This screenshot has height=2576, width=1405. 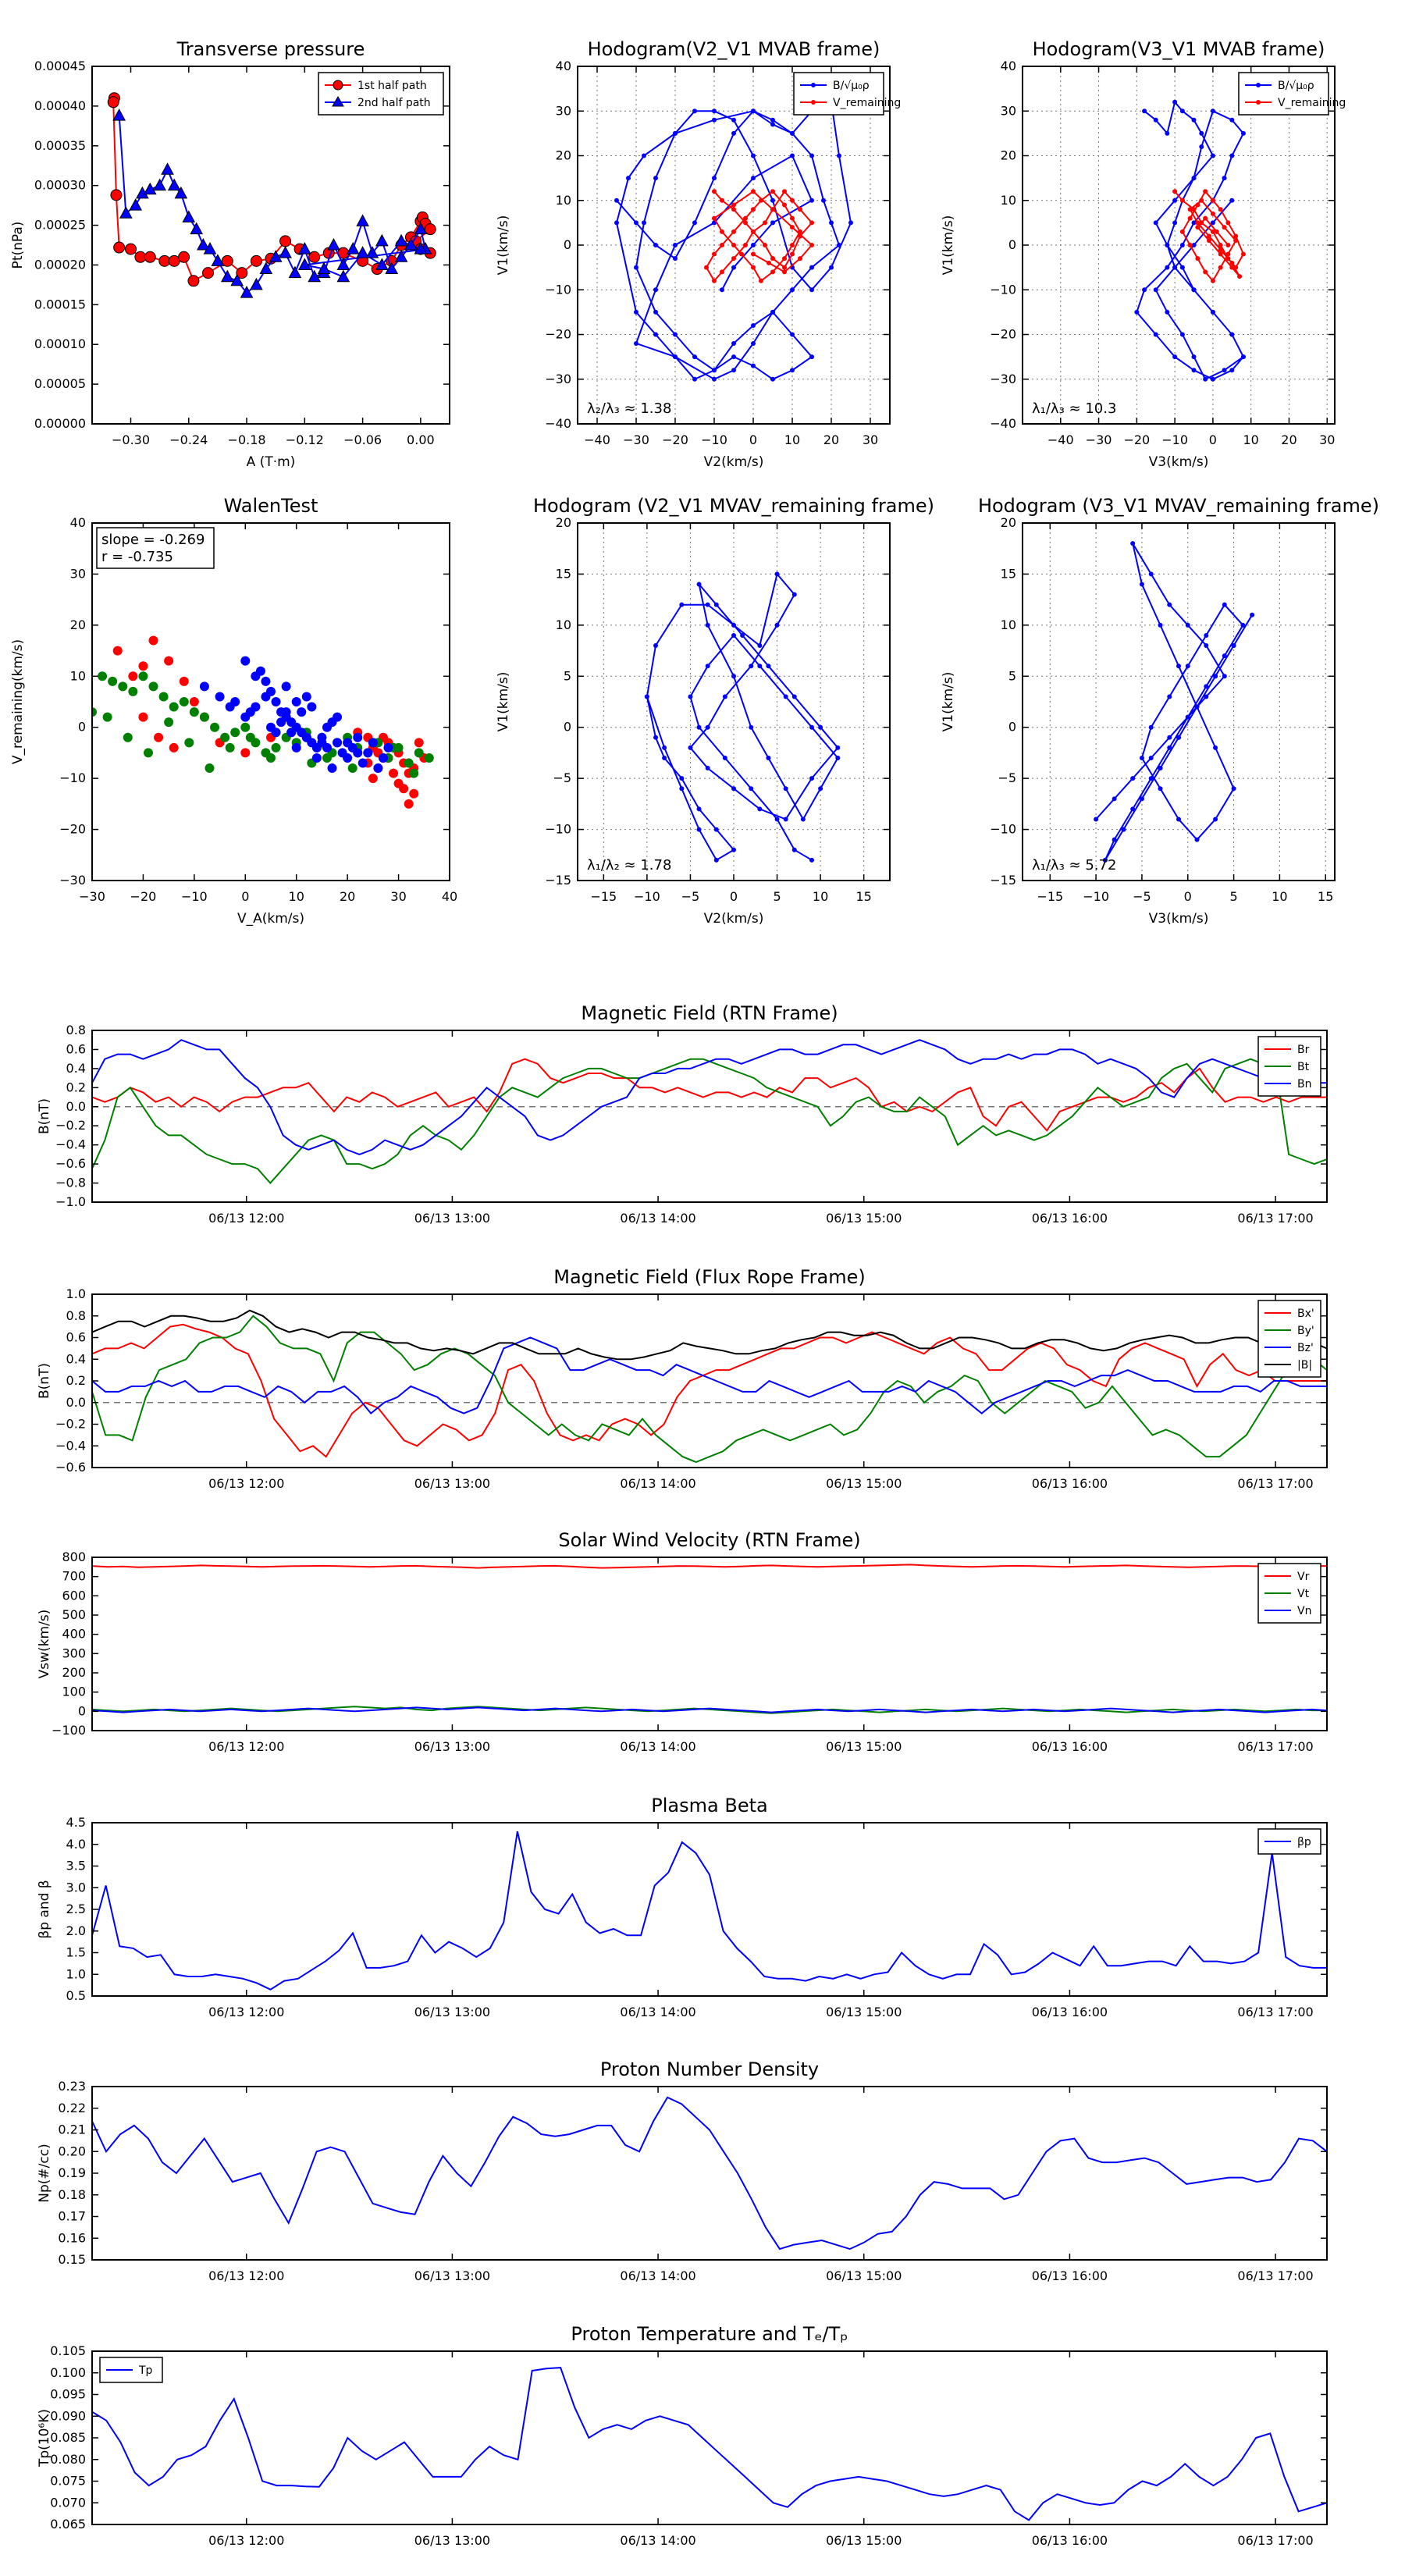 I want to click on series-line-Bn, so click(x=710, y=1097).